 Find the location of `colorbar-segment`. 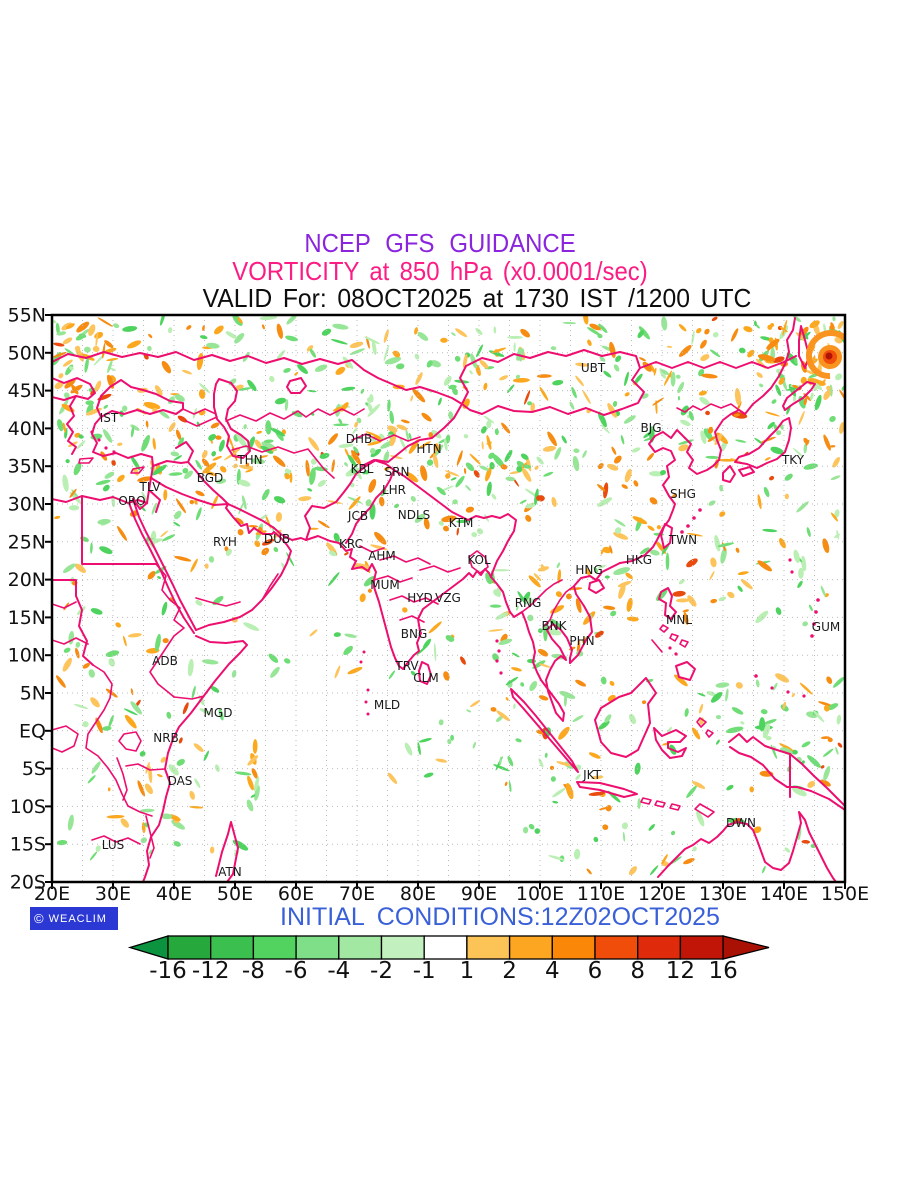

colorbar-segment is located at coordinates (445, 947).